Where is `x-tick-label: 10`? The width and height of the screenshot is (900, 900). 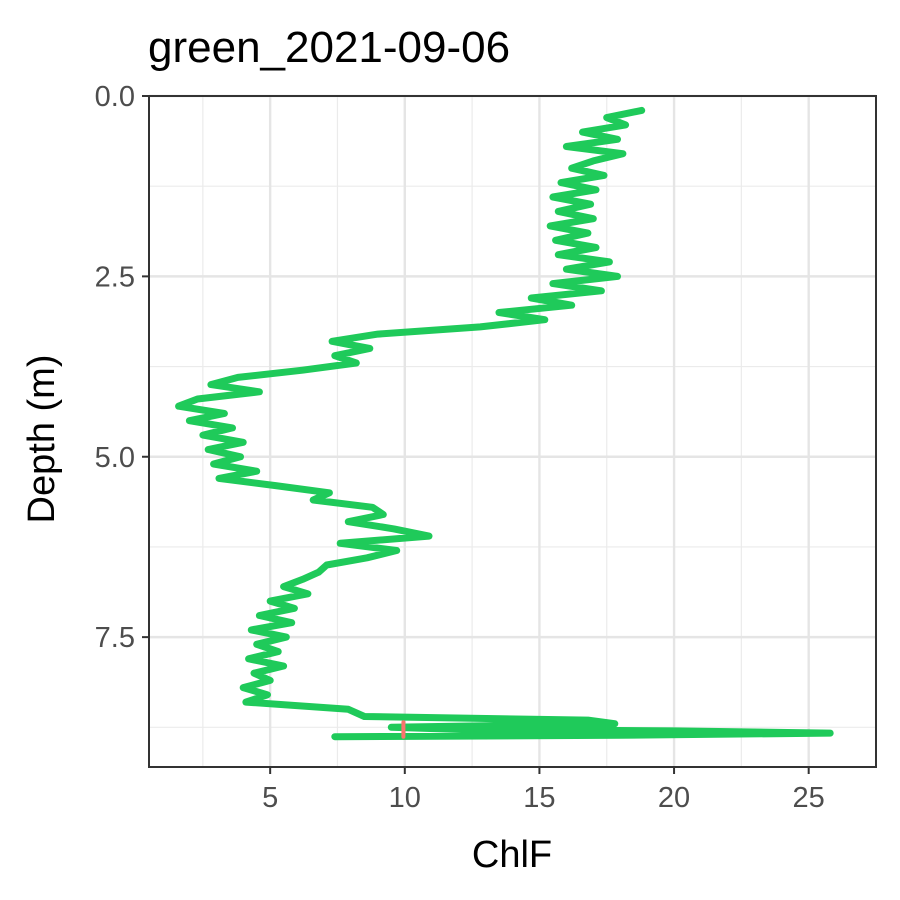 x-tick-label: 10 is located at coordinates (405, 798).